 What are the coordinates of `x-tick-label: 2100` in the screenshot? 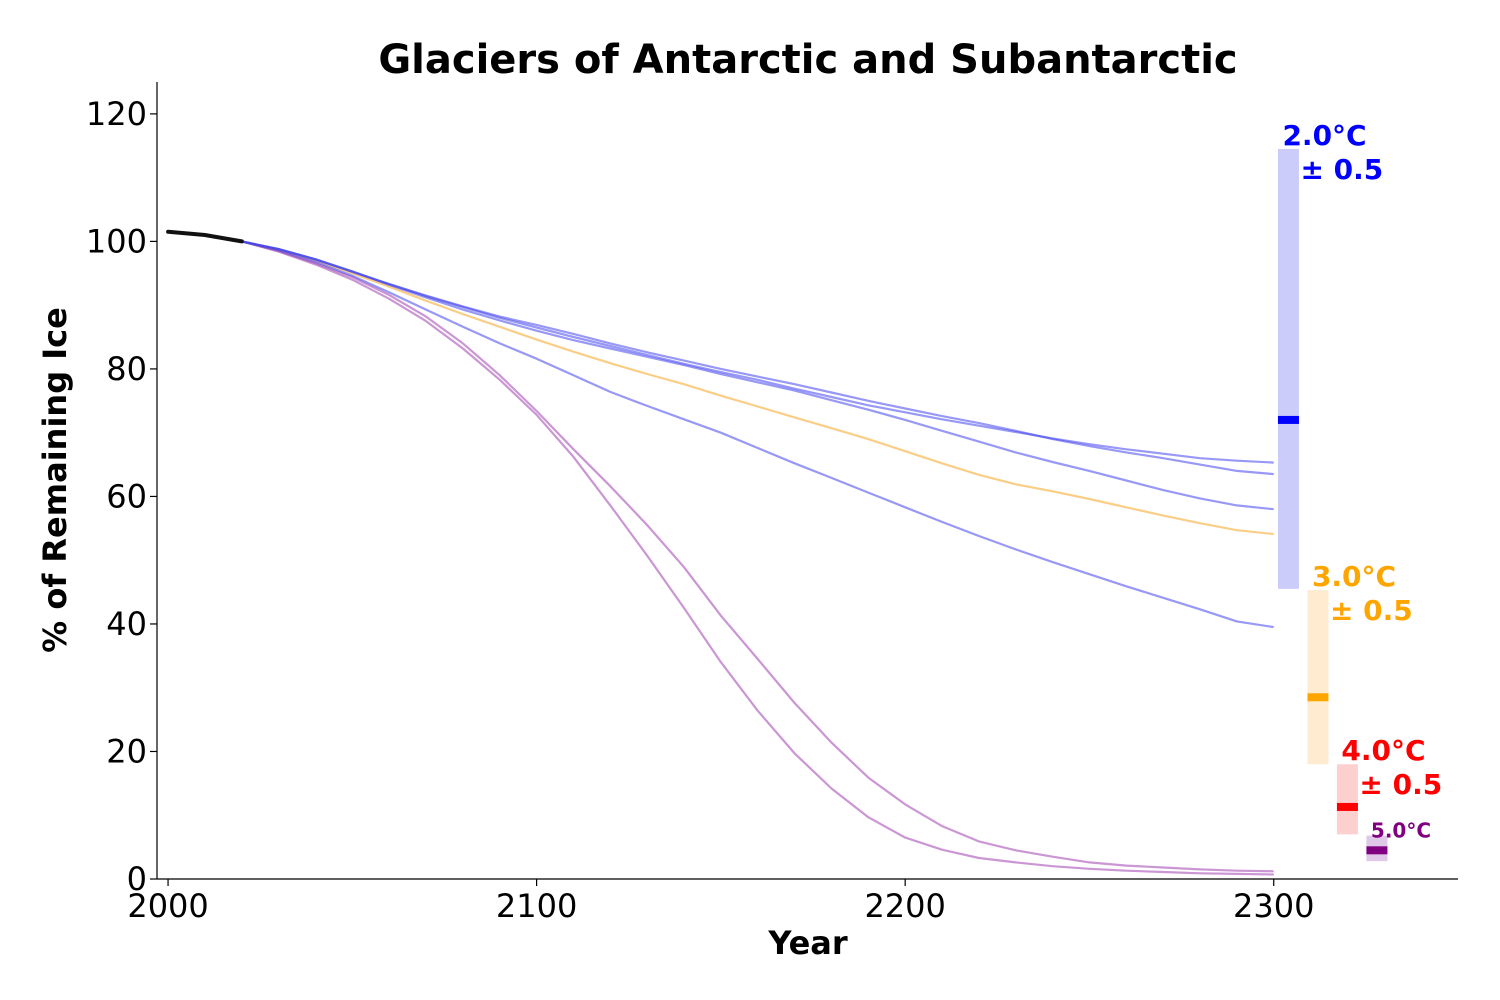 It's located at (536, 906).